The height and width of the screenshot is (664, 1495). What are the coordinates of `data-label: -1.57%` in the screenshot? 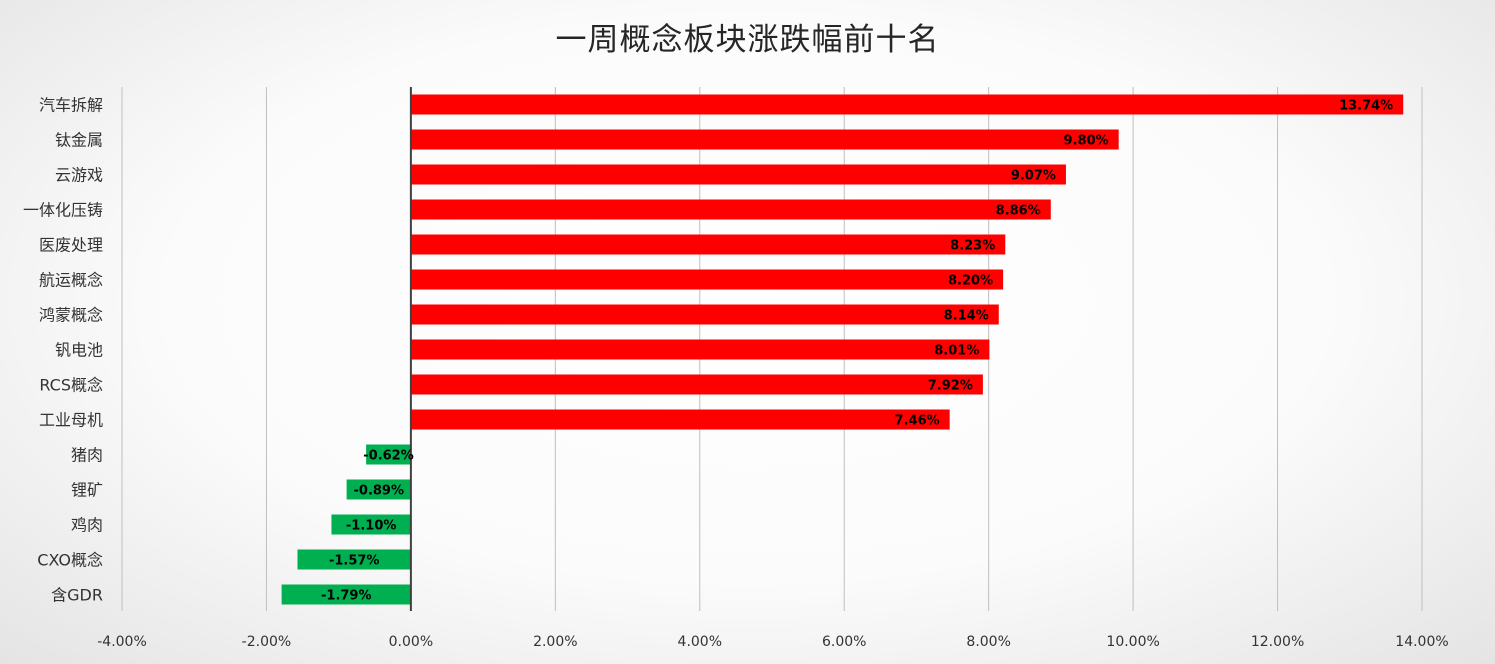 It's located at (354, 561).